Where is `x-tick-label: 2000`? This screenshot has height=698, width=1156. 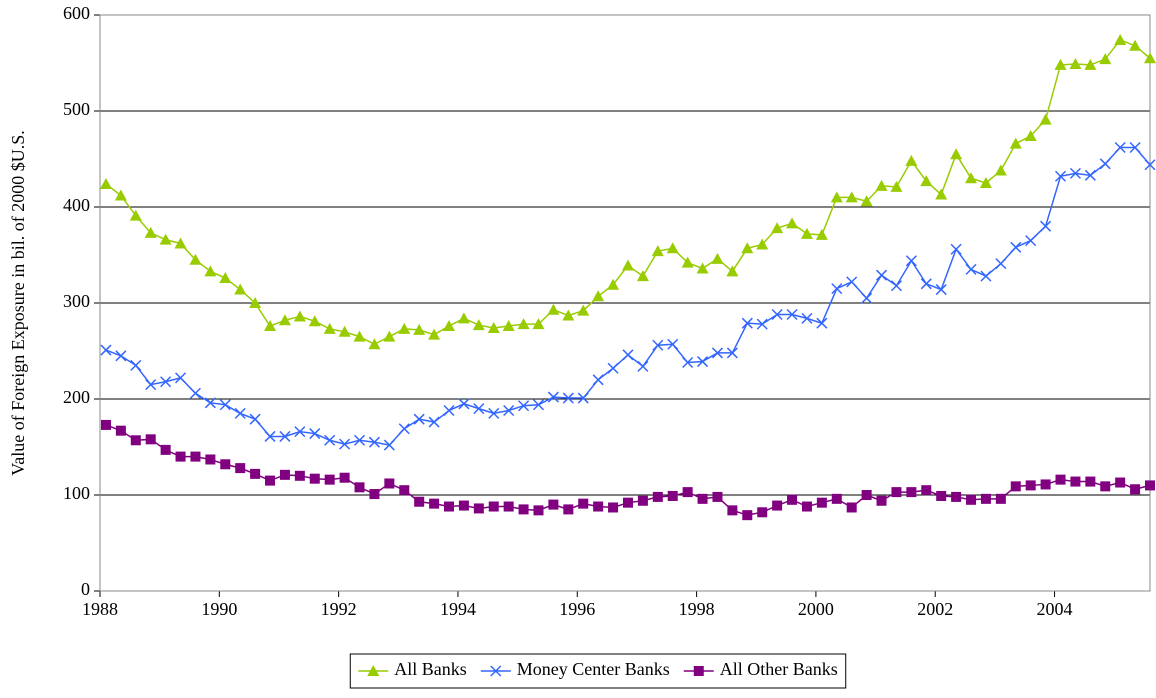
x-tick-label: 2000 is located at coordinates (816, 609).